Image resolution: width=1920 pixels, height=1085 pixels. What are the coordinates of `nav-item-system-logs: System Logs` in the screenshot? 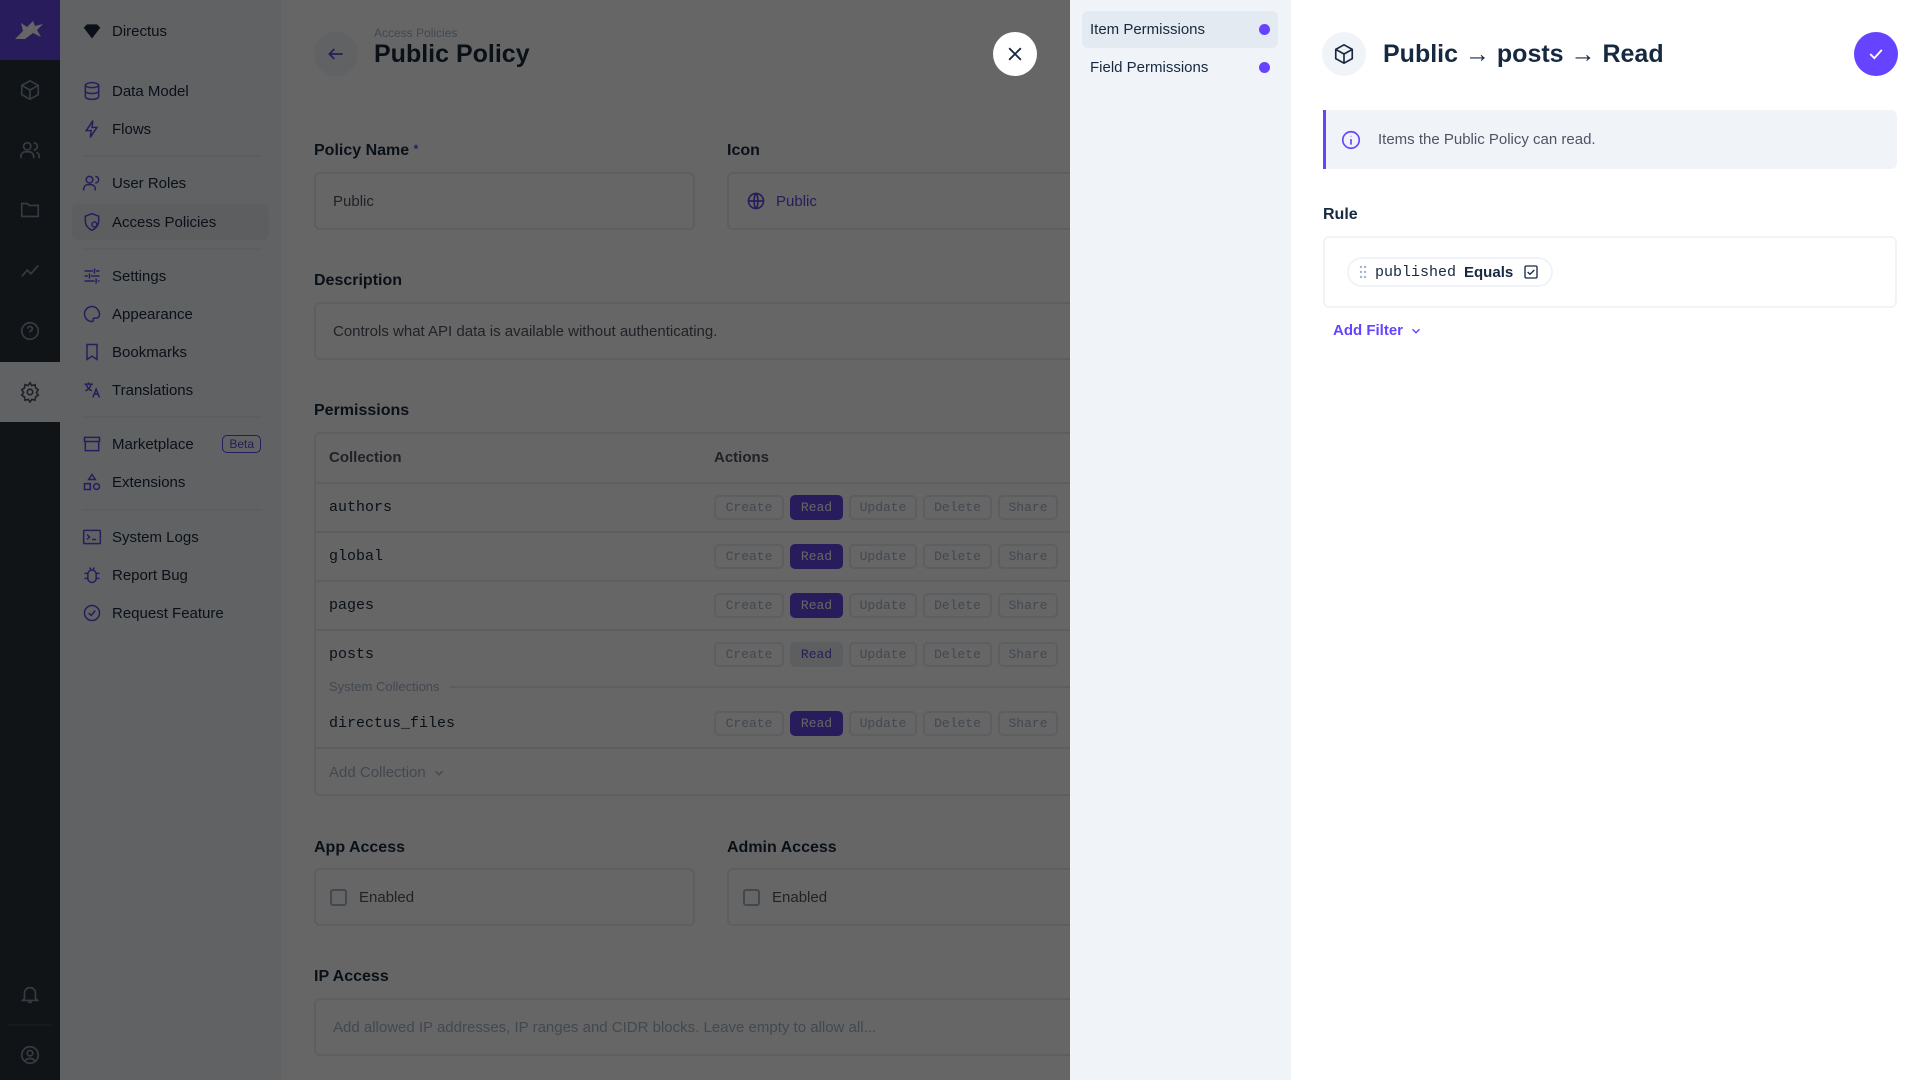 It's located at (170, 537).